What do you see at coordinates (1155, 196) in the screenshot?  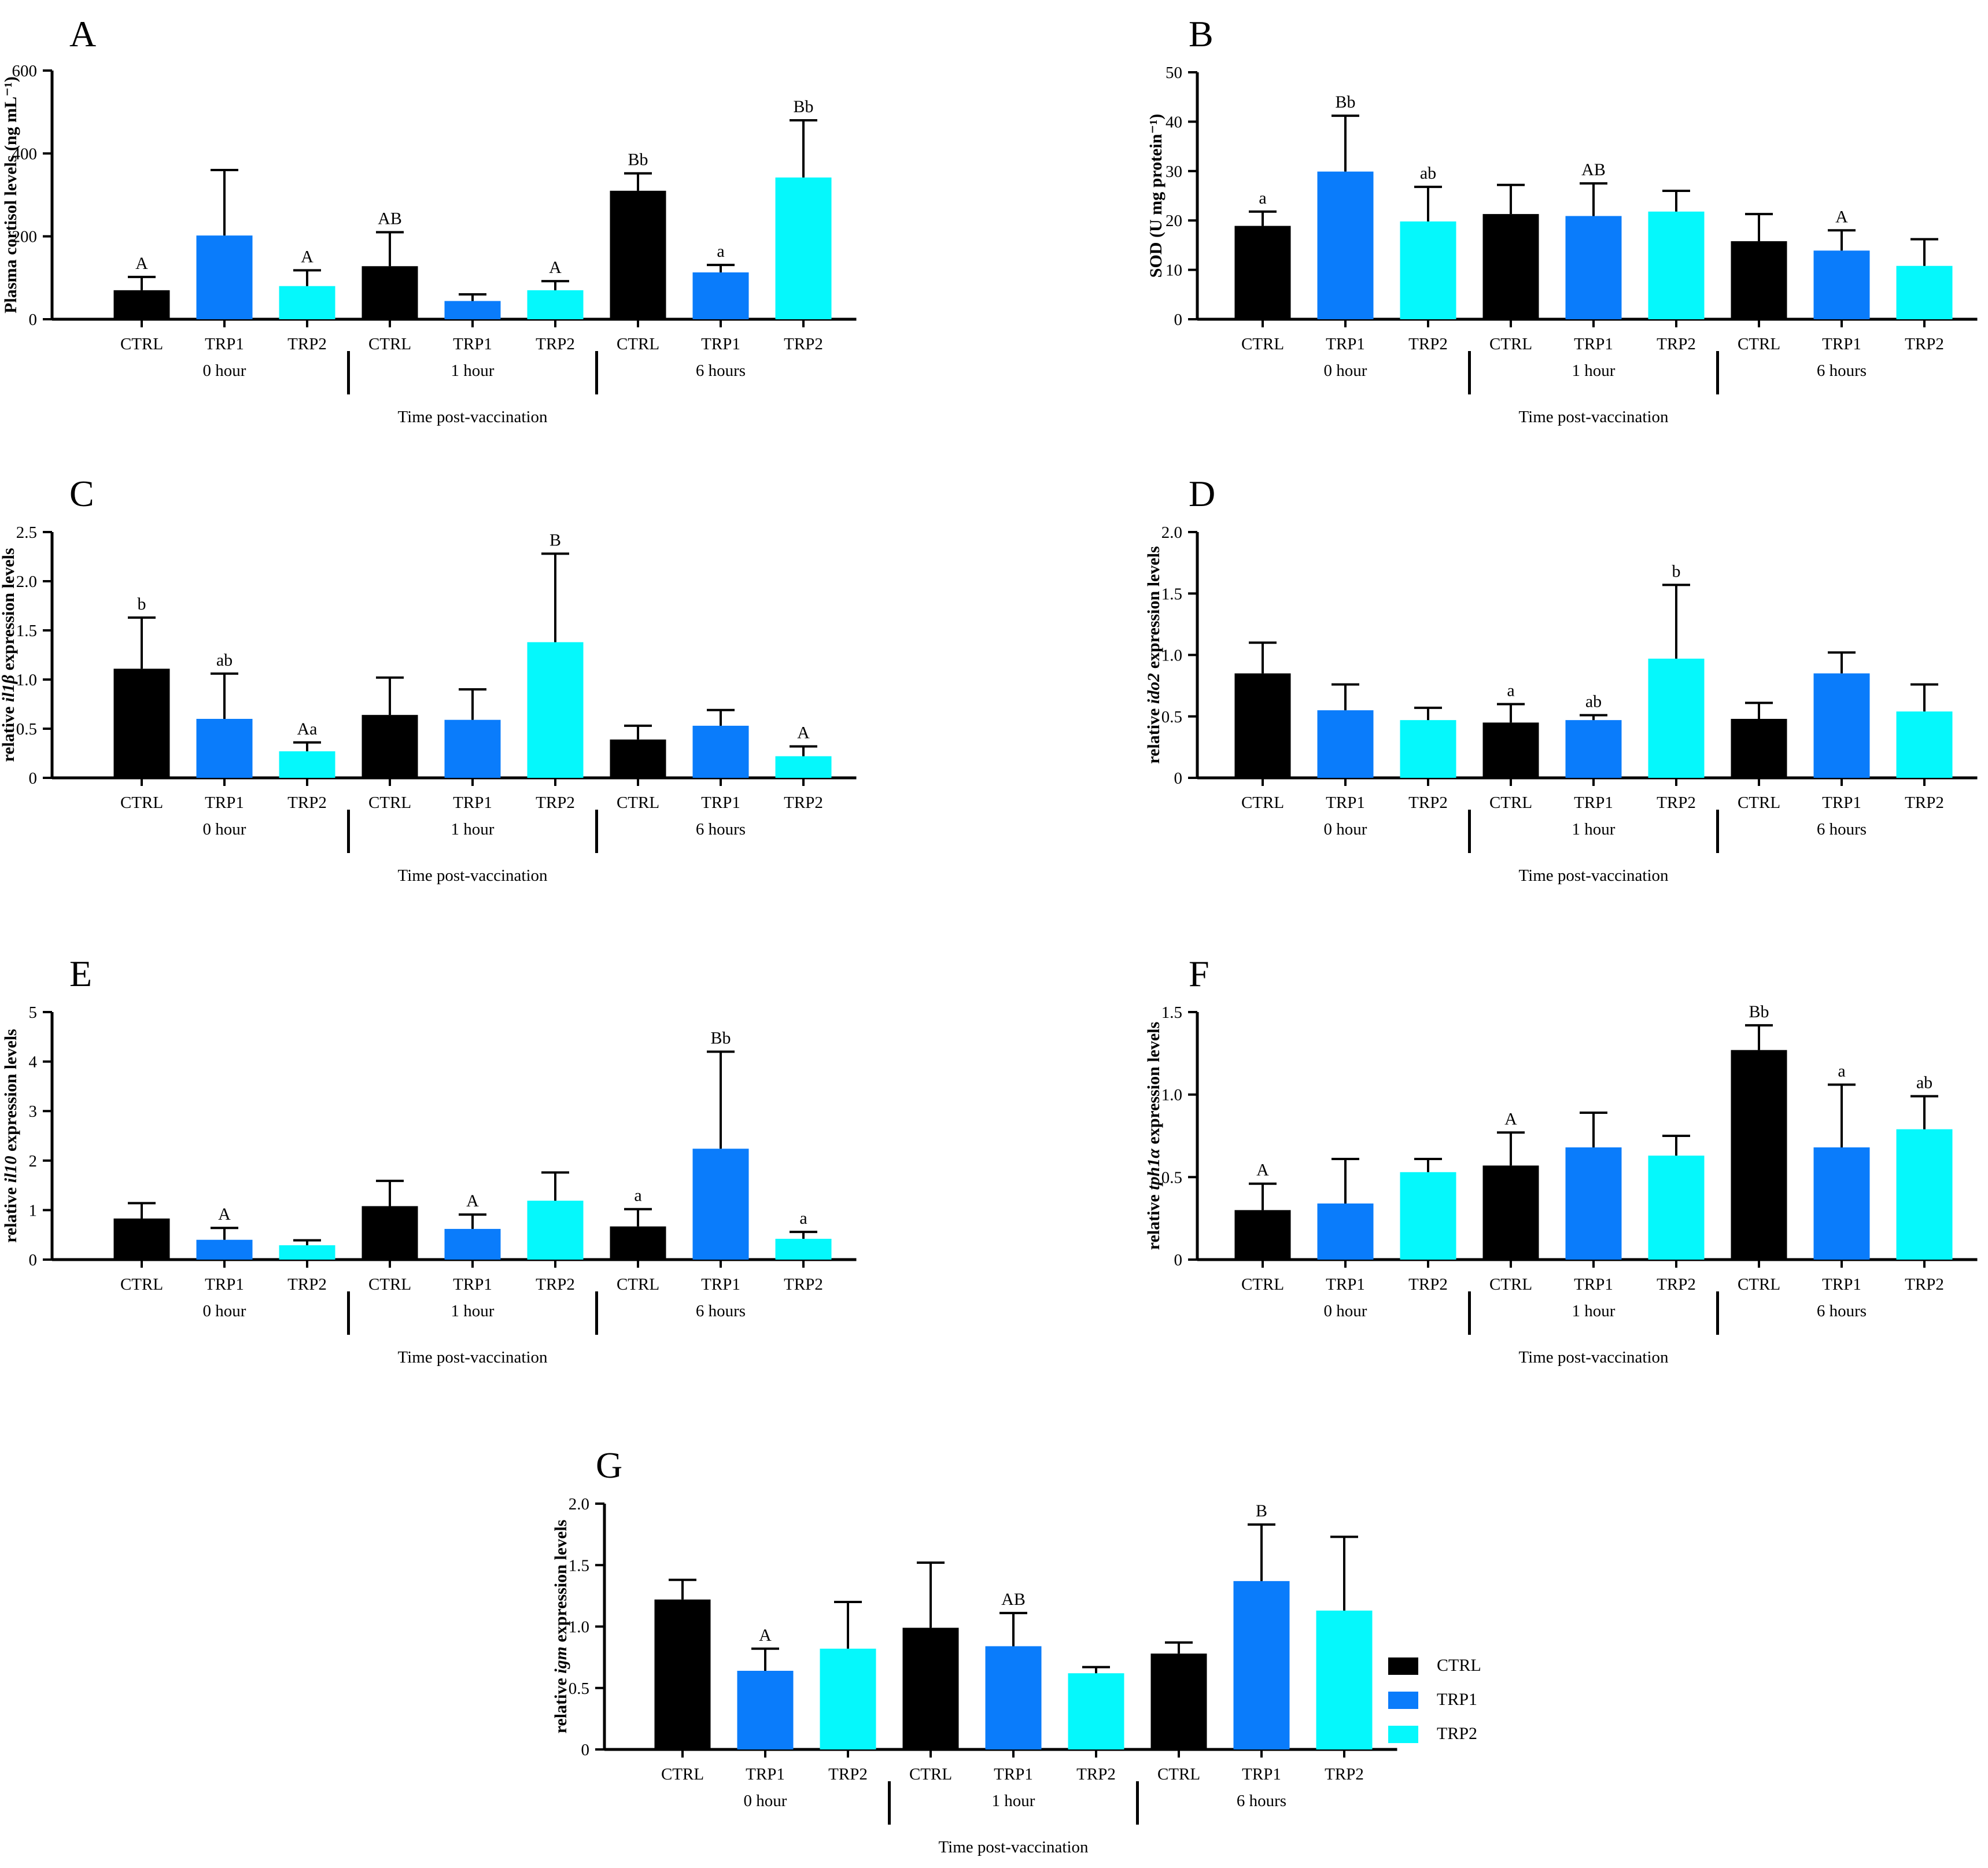 I see `y-axis-label: SOD (U mg protein⁻¹)` at bounding box center [1155, 196].